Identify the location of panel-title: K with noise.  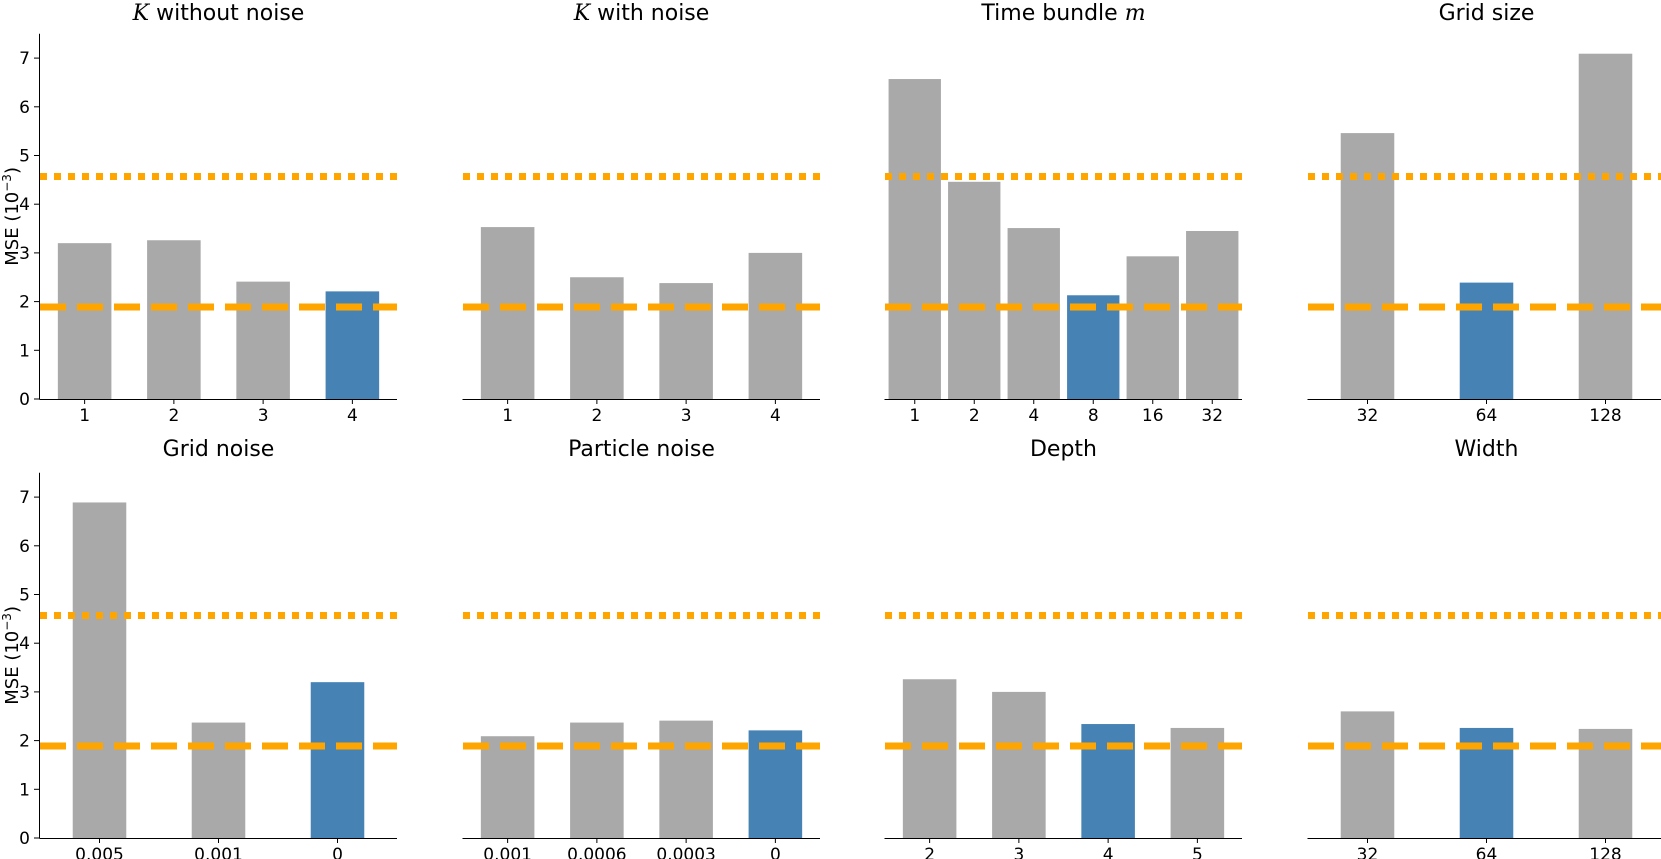
(641, 13).